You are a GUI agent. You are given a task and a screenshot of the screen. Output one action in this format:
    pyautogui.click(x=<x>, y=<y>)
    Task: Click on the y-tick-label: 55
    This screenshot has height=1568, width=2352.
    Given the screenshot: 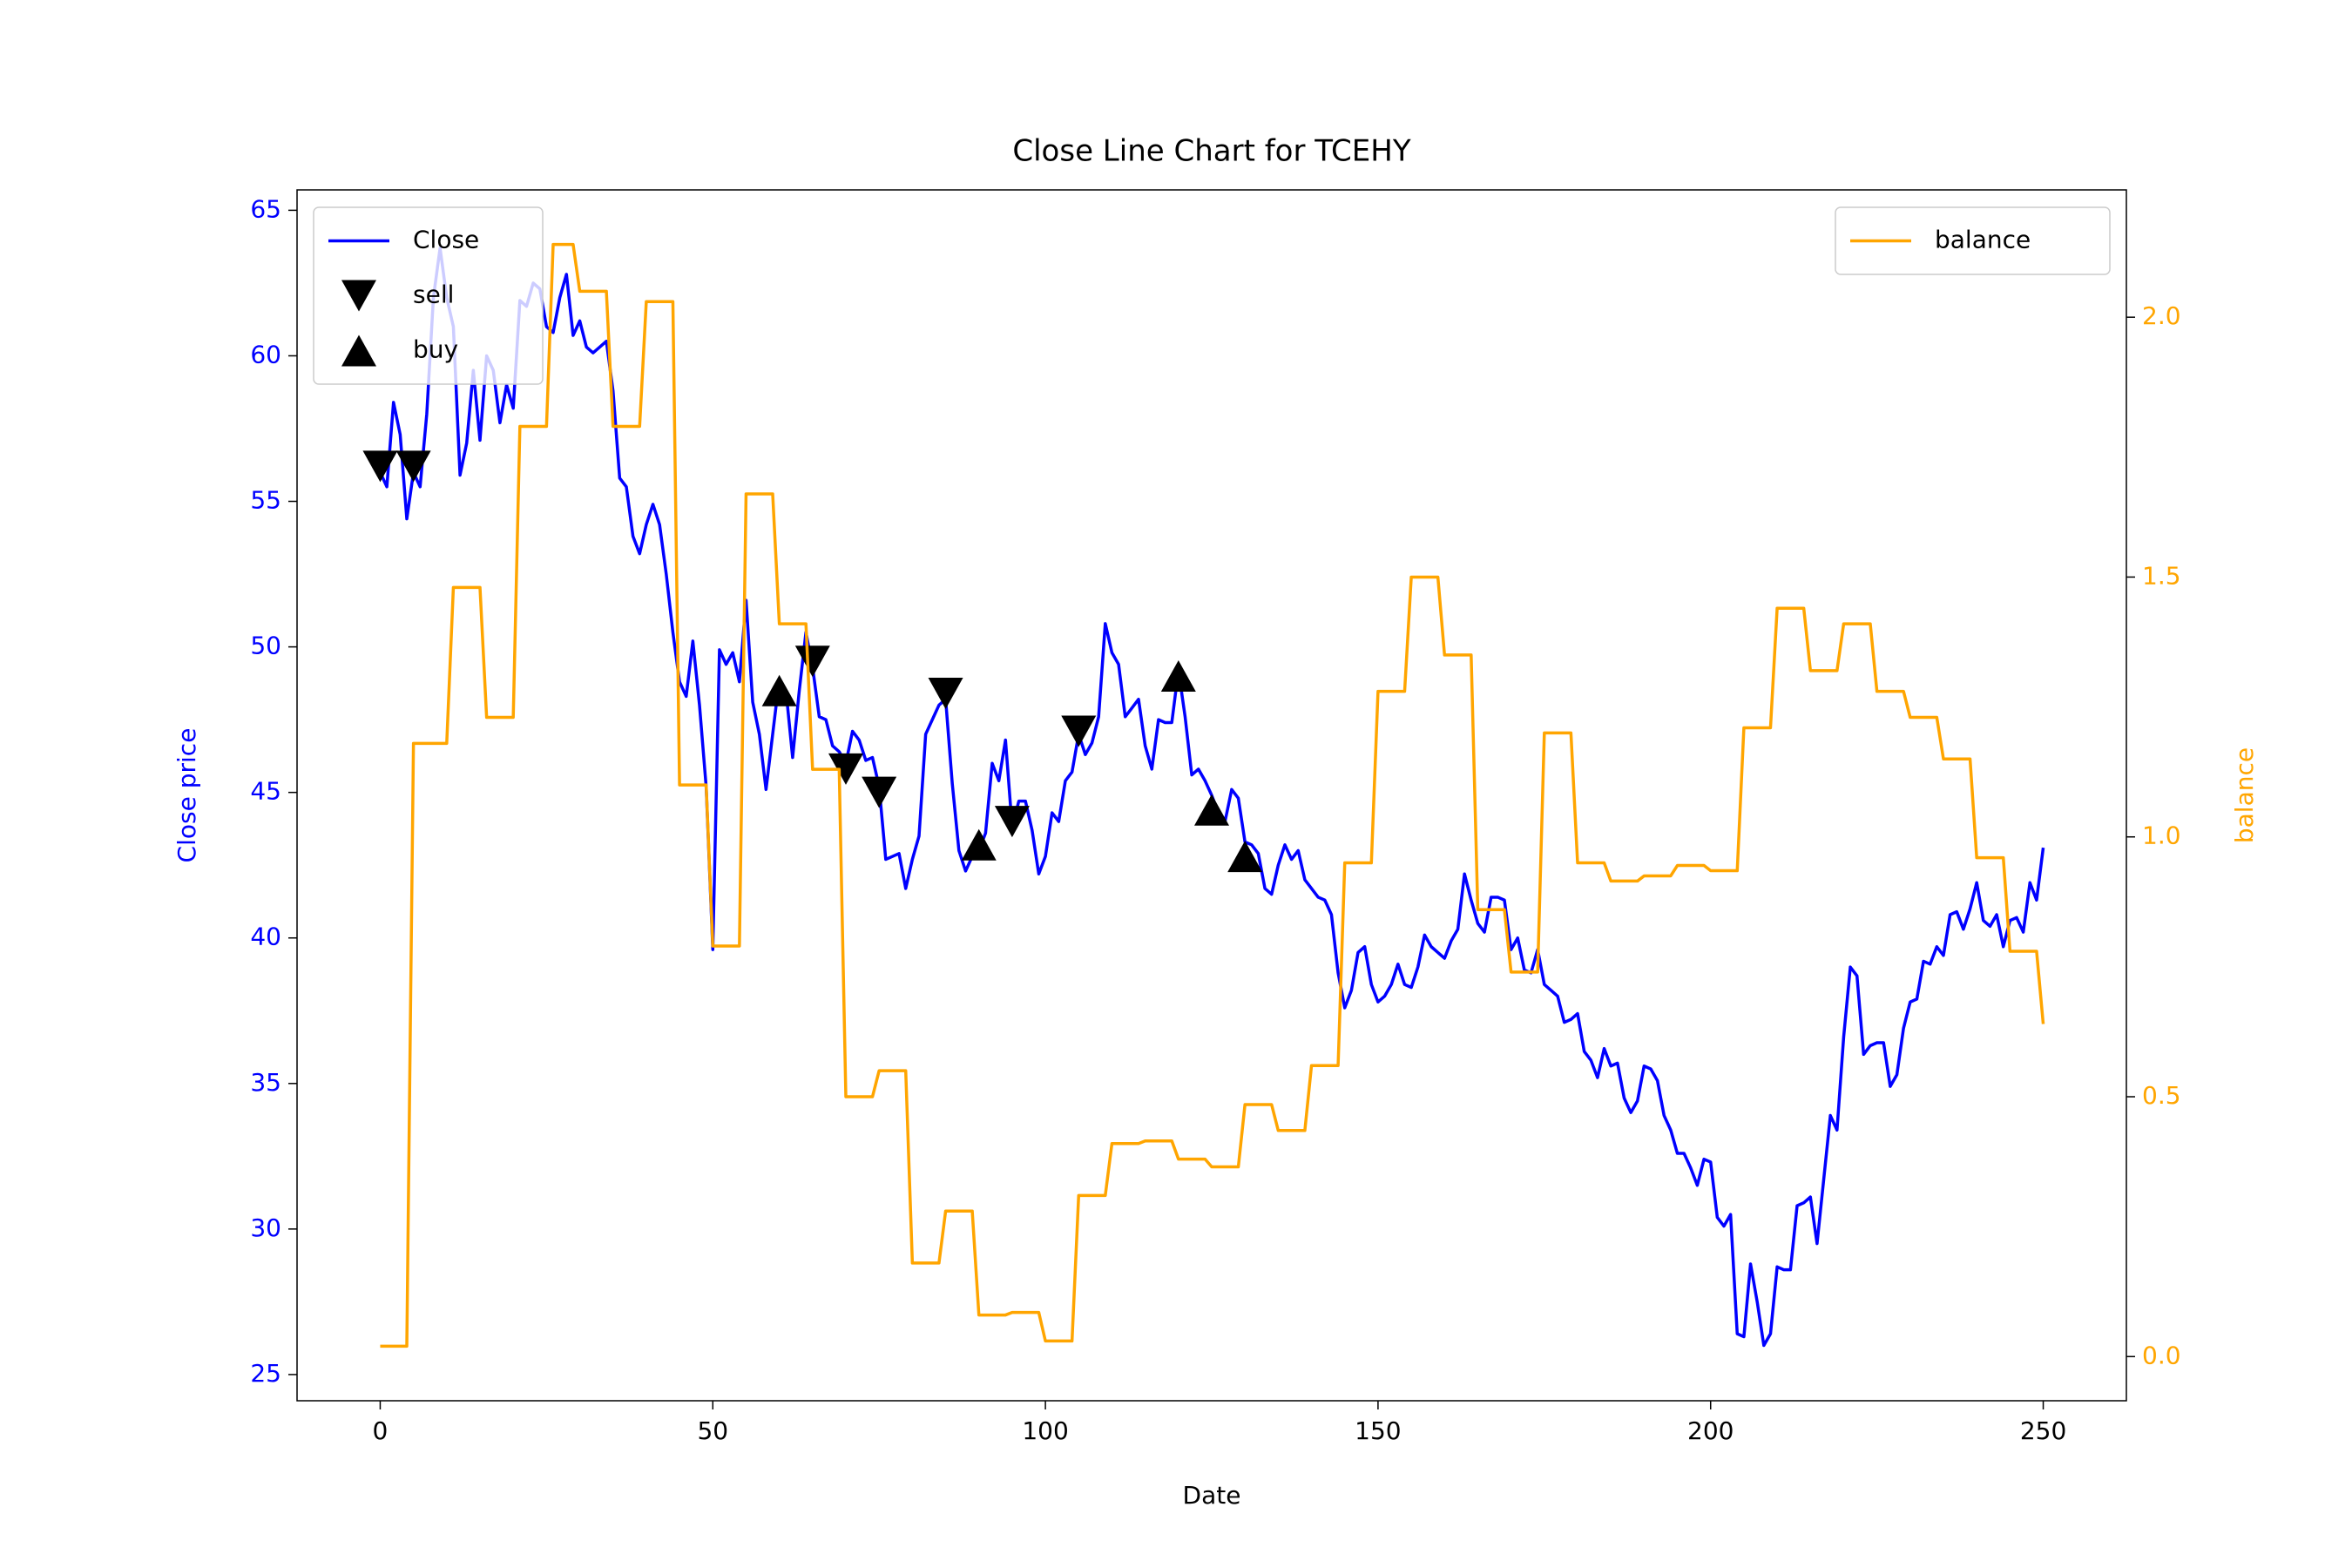 What is the action you would take?
    pyautogui.click(x=265, y=500)
    